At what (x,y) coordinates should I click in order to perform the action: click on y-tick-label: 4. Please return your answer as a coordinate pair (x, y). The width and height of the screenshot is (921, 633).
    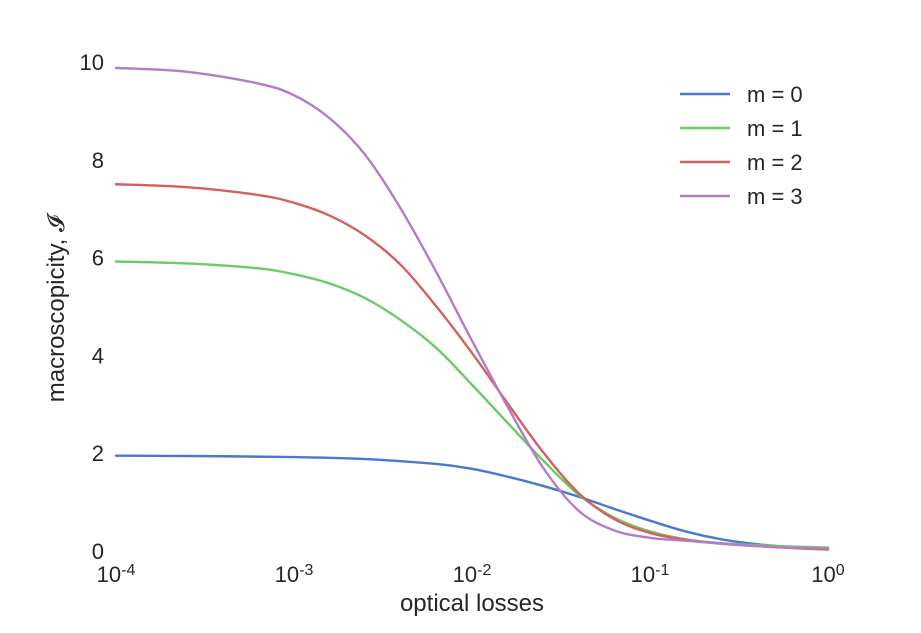
    Looking at the image, I should click on (98, 355).